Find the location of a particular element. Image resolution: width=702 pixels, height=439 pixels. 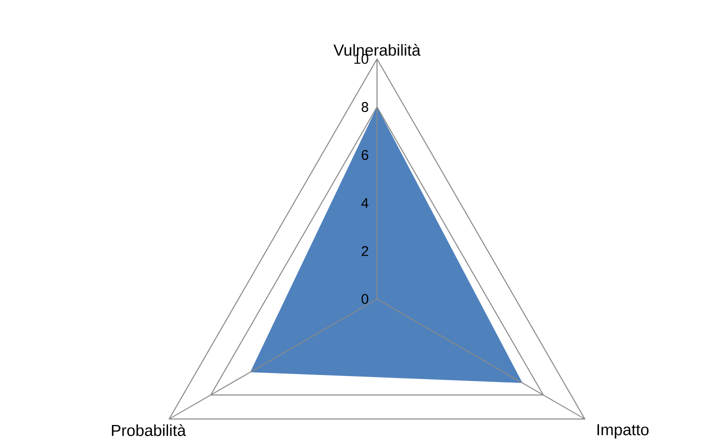

y-tick-label: 2 is located at coordinates (365, 251).